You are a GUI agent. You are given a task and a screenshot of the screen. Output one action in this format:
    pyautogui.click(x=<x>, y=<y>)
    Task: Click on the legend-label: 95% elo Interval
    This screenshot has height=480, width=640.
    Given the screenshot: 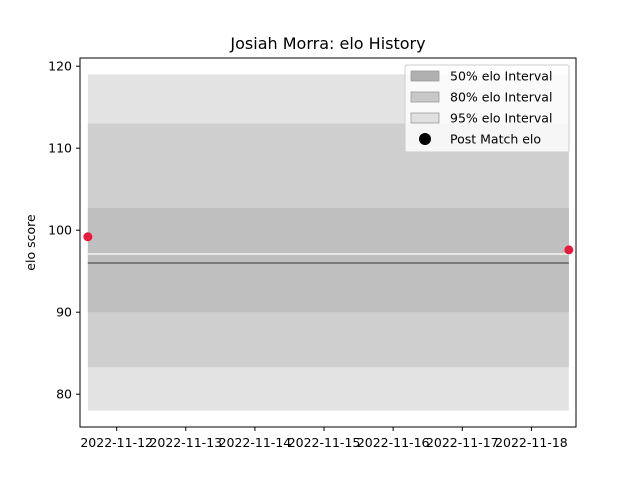 What is the action you would take?
    pyautogui.click(x=501, y=118)
    